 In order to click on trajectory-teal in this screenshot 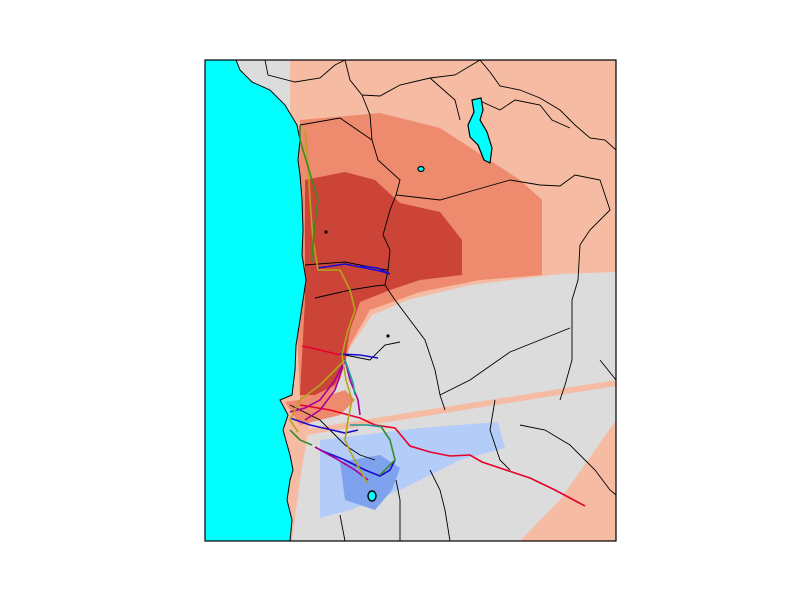, I will do `click(363, 393)`.